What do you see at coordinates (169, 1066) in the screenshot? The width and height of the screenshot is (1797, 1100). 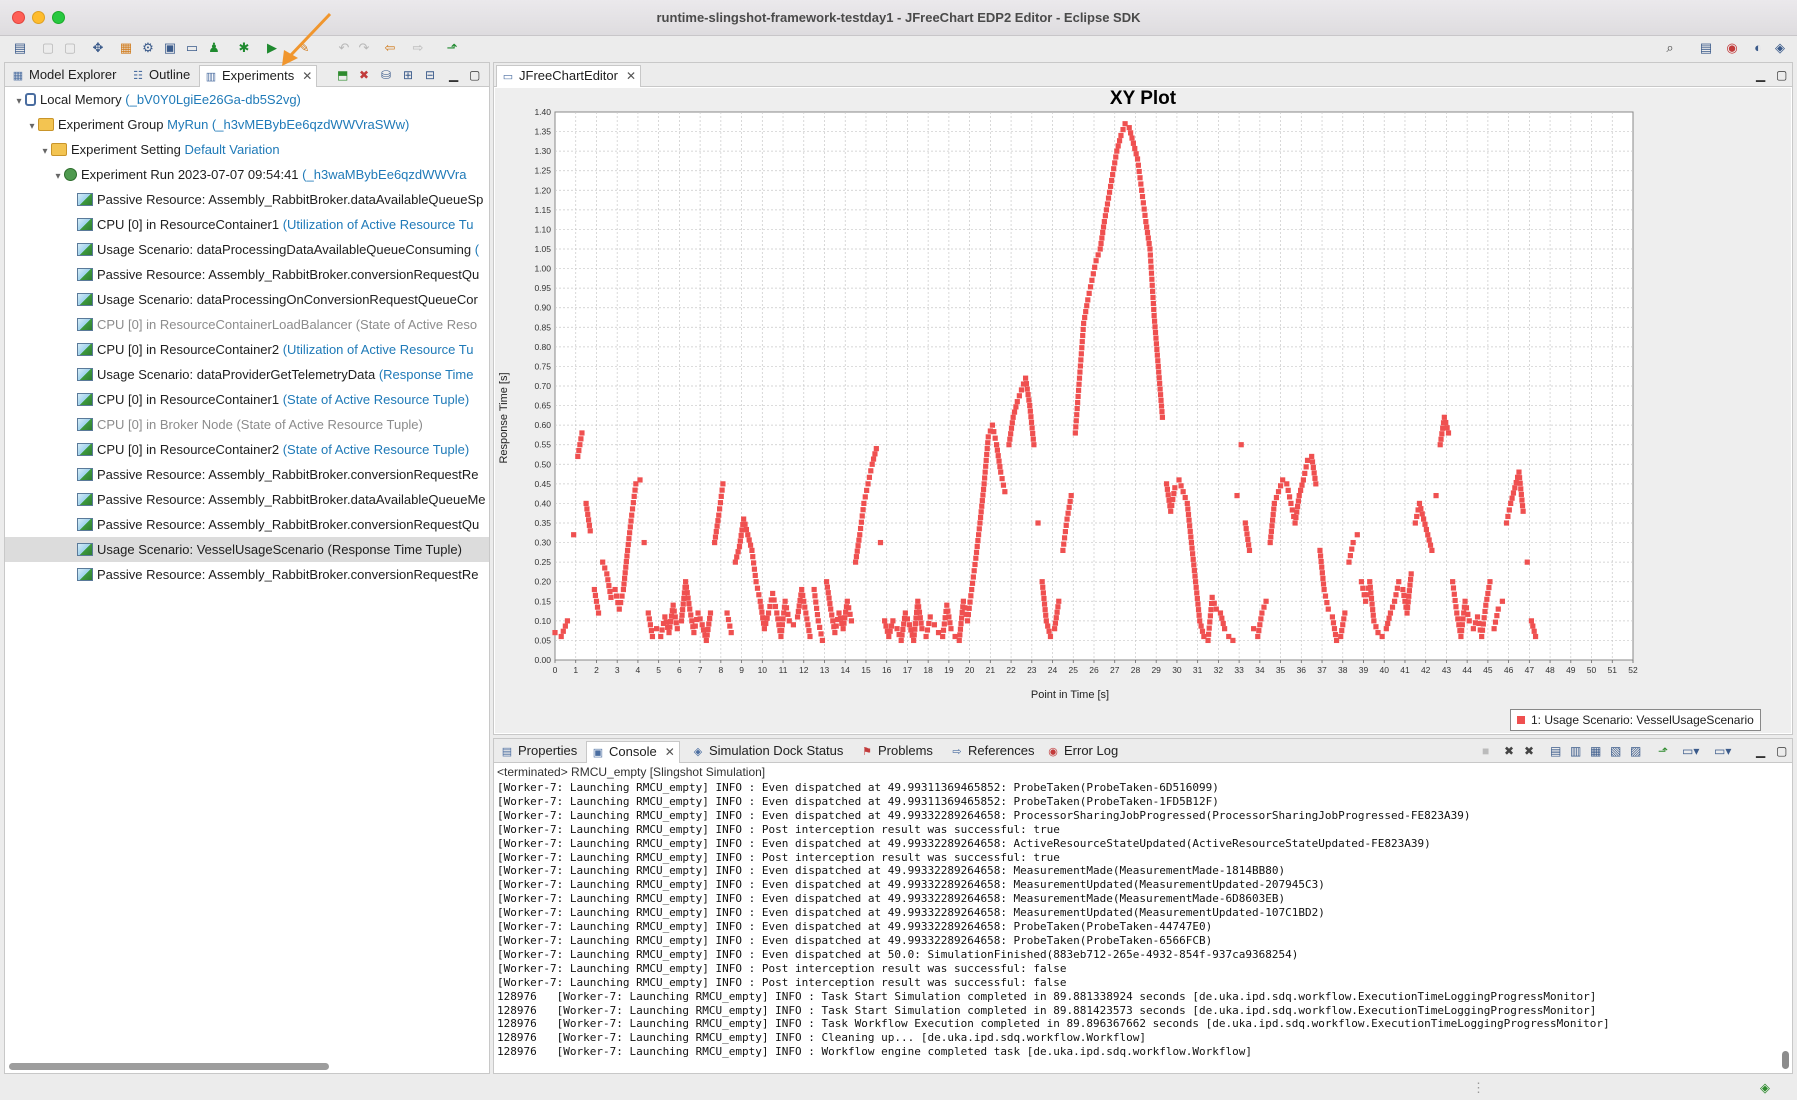 I see `horizontal-scrollbar` at bounding box center [169, 1066].